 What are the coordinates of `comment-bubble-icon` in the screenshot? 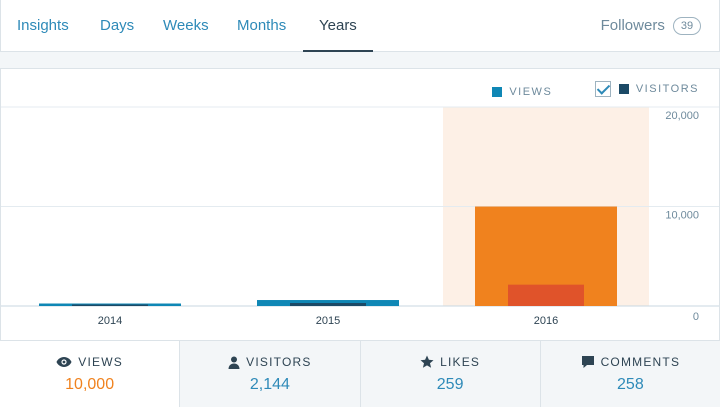 It's located at (587, 362).